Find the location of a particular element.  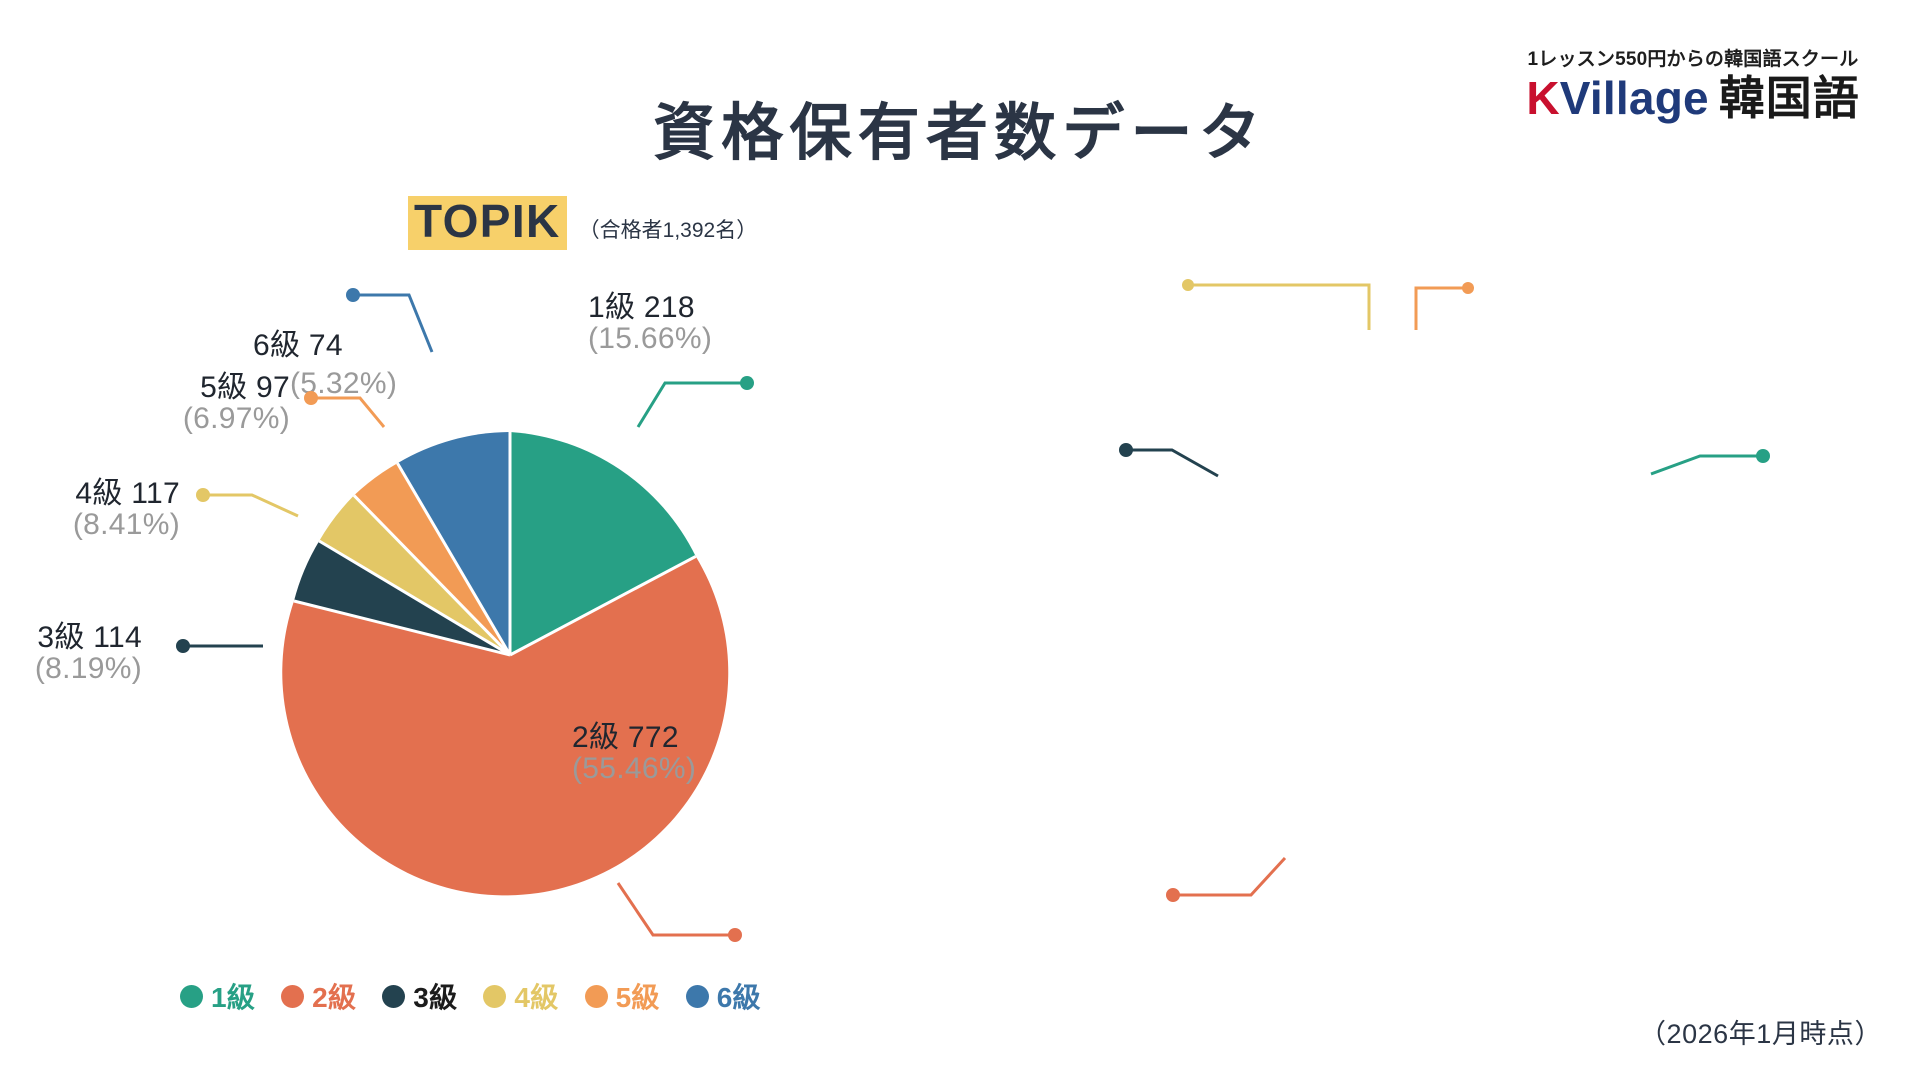

pie-slice-separators-topik is located at coordinates (495, 544).